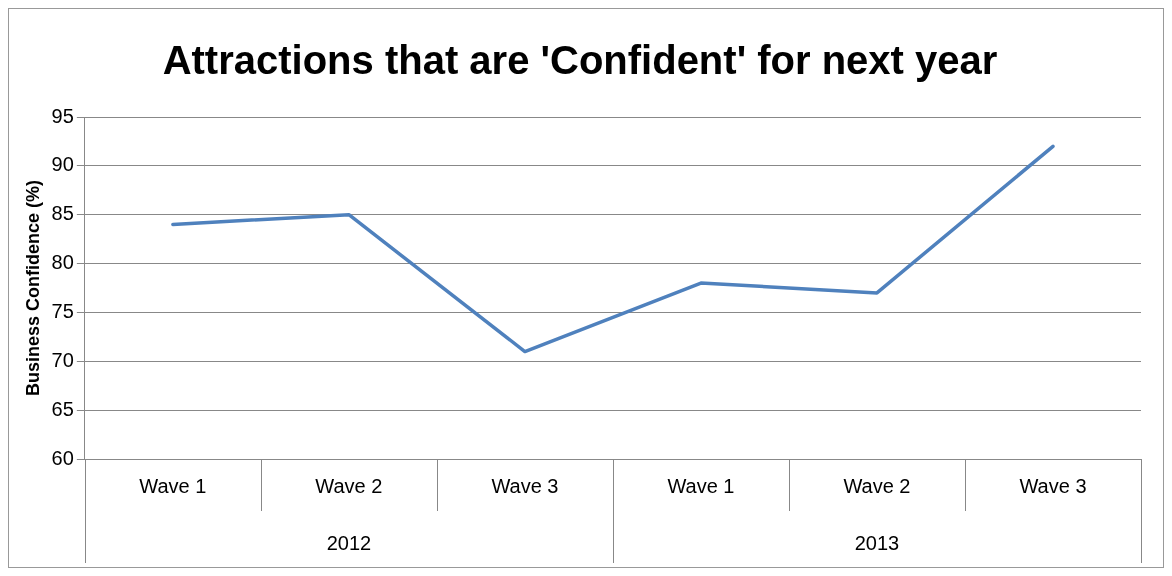  What do you see at coordinates (62, 213) in the screenshot?
I see `y-tick-label: 85` at bounding box center [62, 213].